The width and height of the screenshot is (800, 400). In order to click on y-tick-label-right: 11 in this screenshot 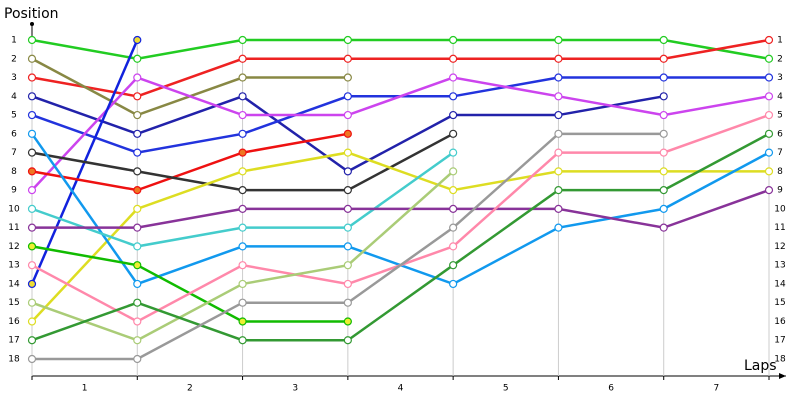, I will do `click(779, 228)`.